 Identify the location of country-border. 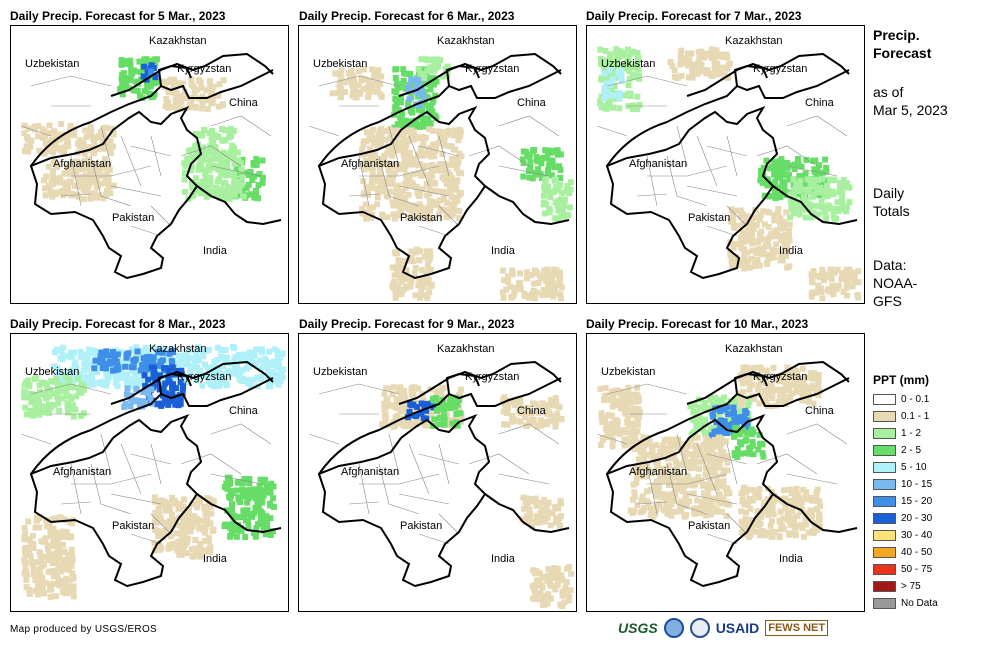
(815, 205).